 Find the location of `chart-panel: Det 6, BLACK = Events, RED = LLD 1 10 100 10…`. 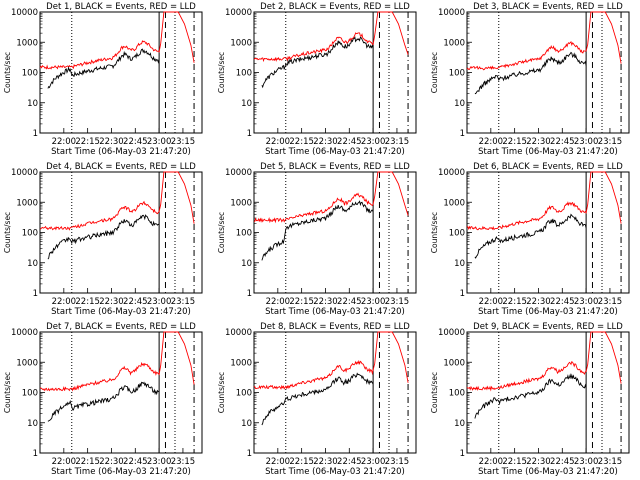

chart-panel: Det 6, BLACK = Events, RED = LLD 1 10 100 10… is located at coordinates (530, 239).